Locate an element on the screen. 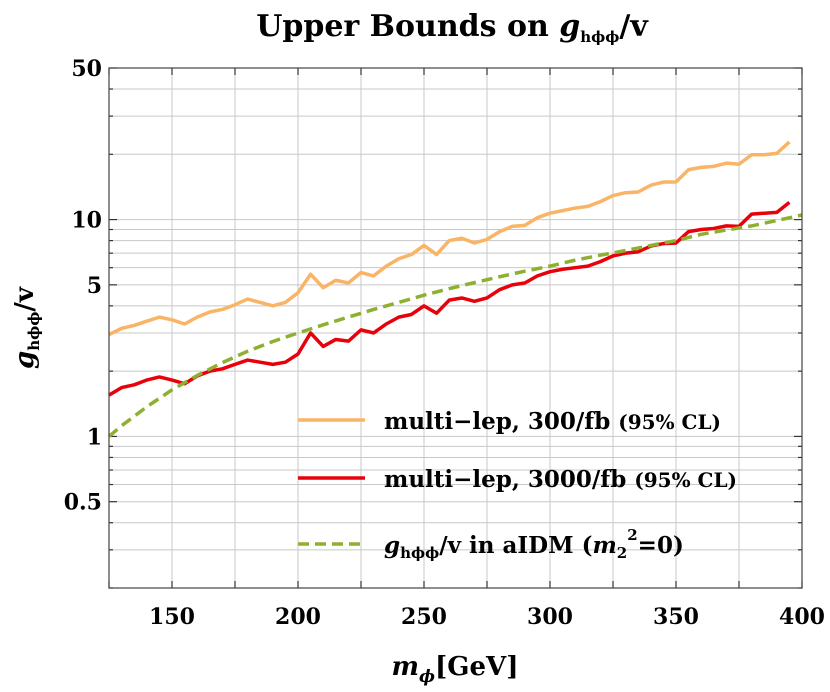 The image size is (830, 692). legend-label-3000fb: multi−lep, 3000/fb (95% CL) is located at coordinates (560, 479).